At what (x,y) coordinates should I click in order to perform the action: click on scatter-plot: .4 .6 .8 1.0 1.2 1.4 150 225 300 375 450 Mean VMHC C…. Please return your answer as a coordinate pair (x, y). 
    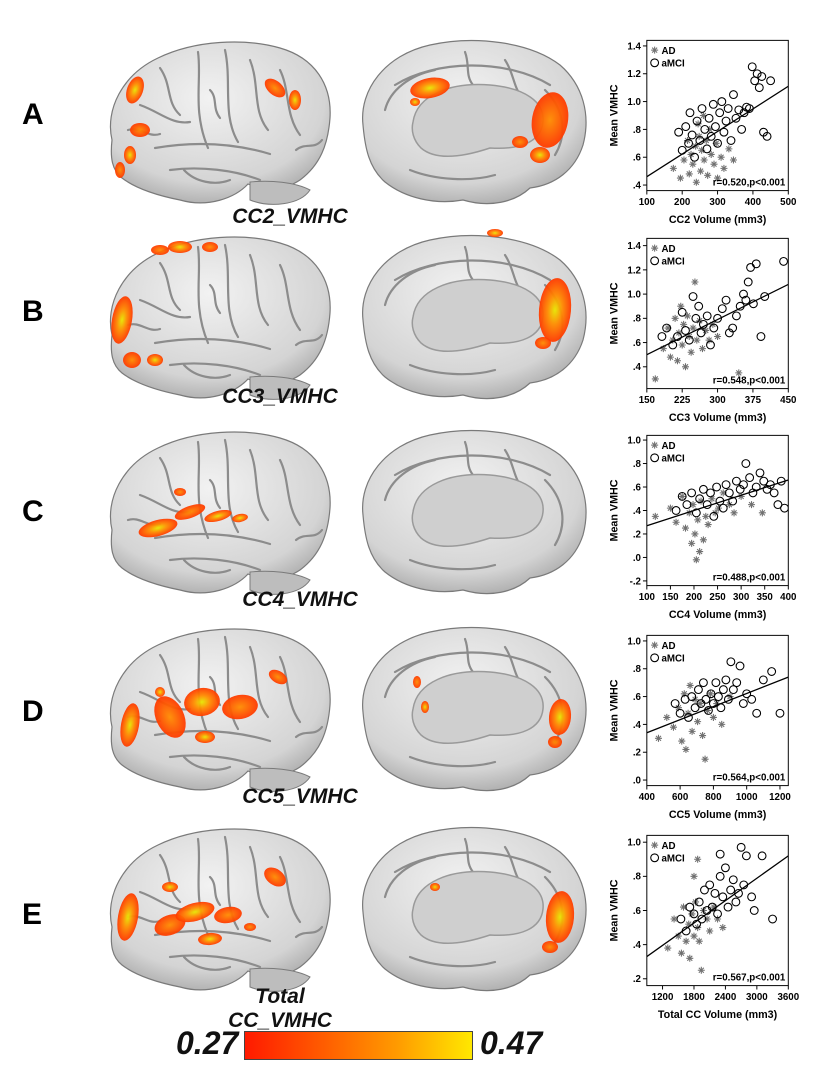
    Looking at the image, I should click on (703, 330).